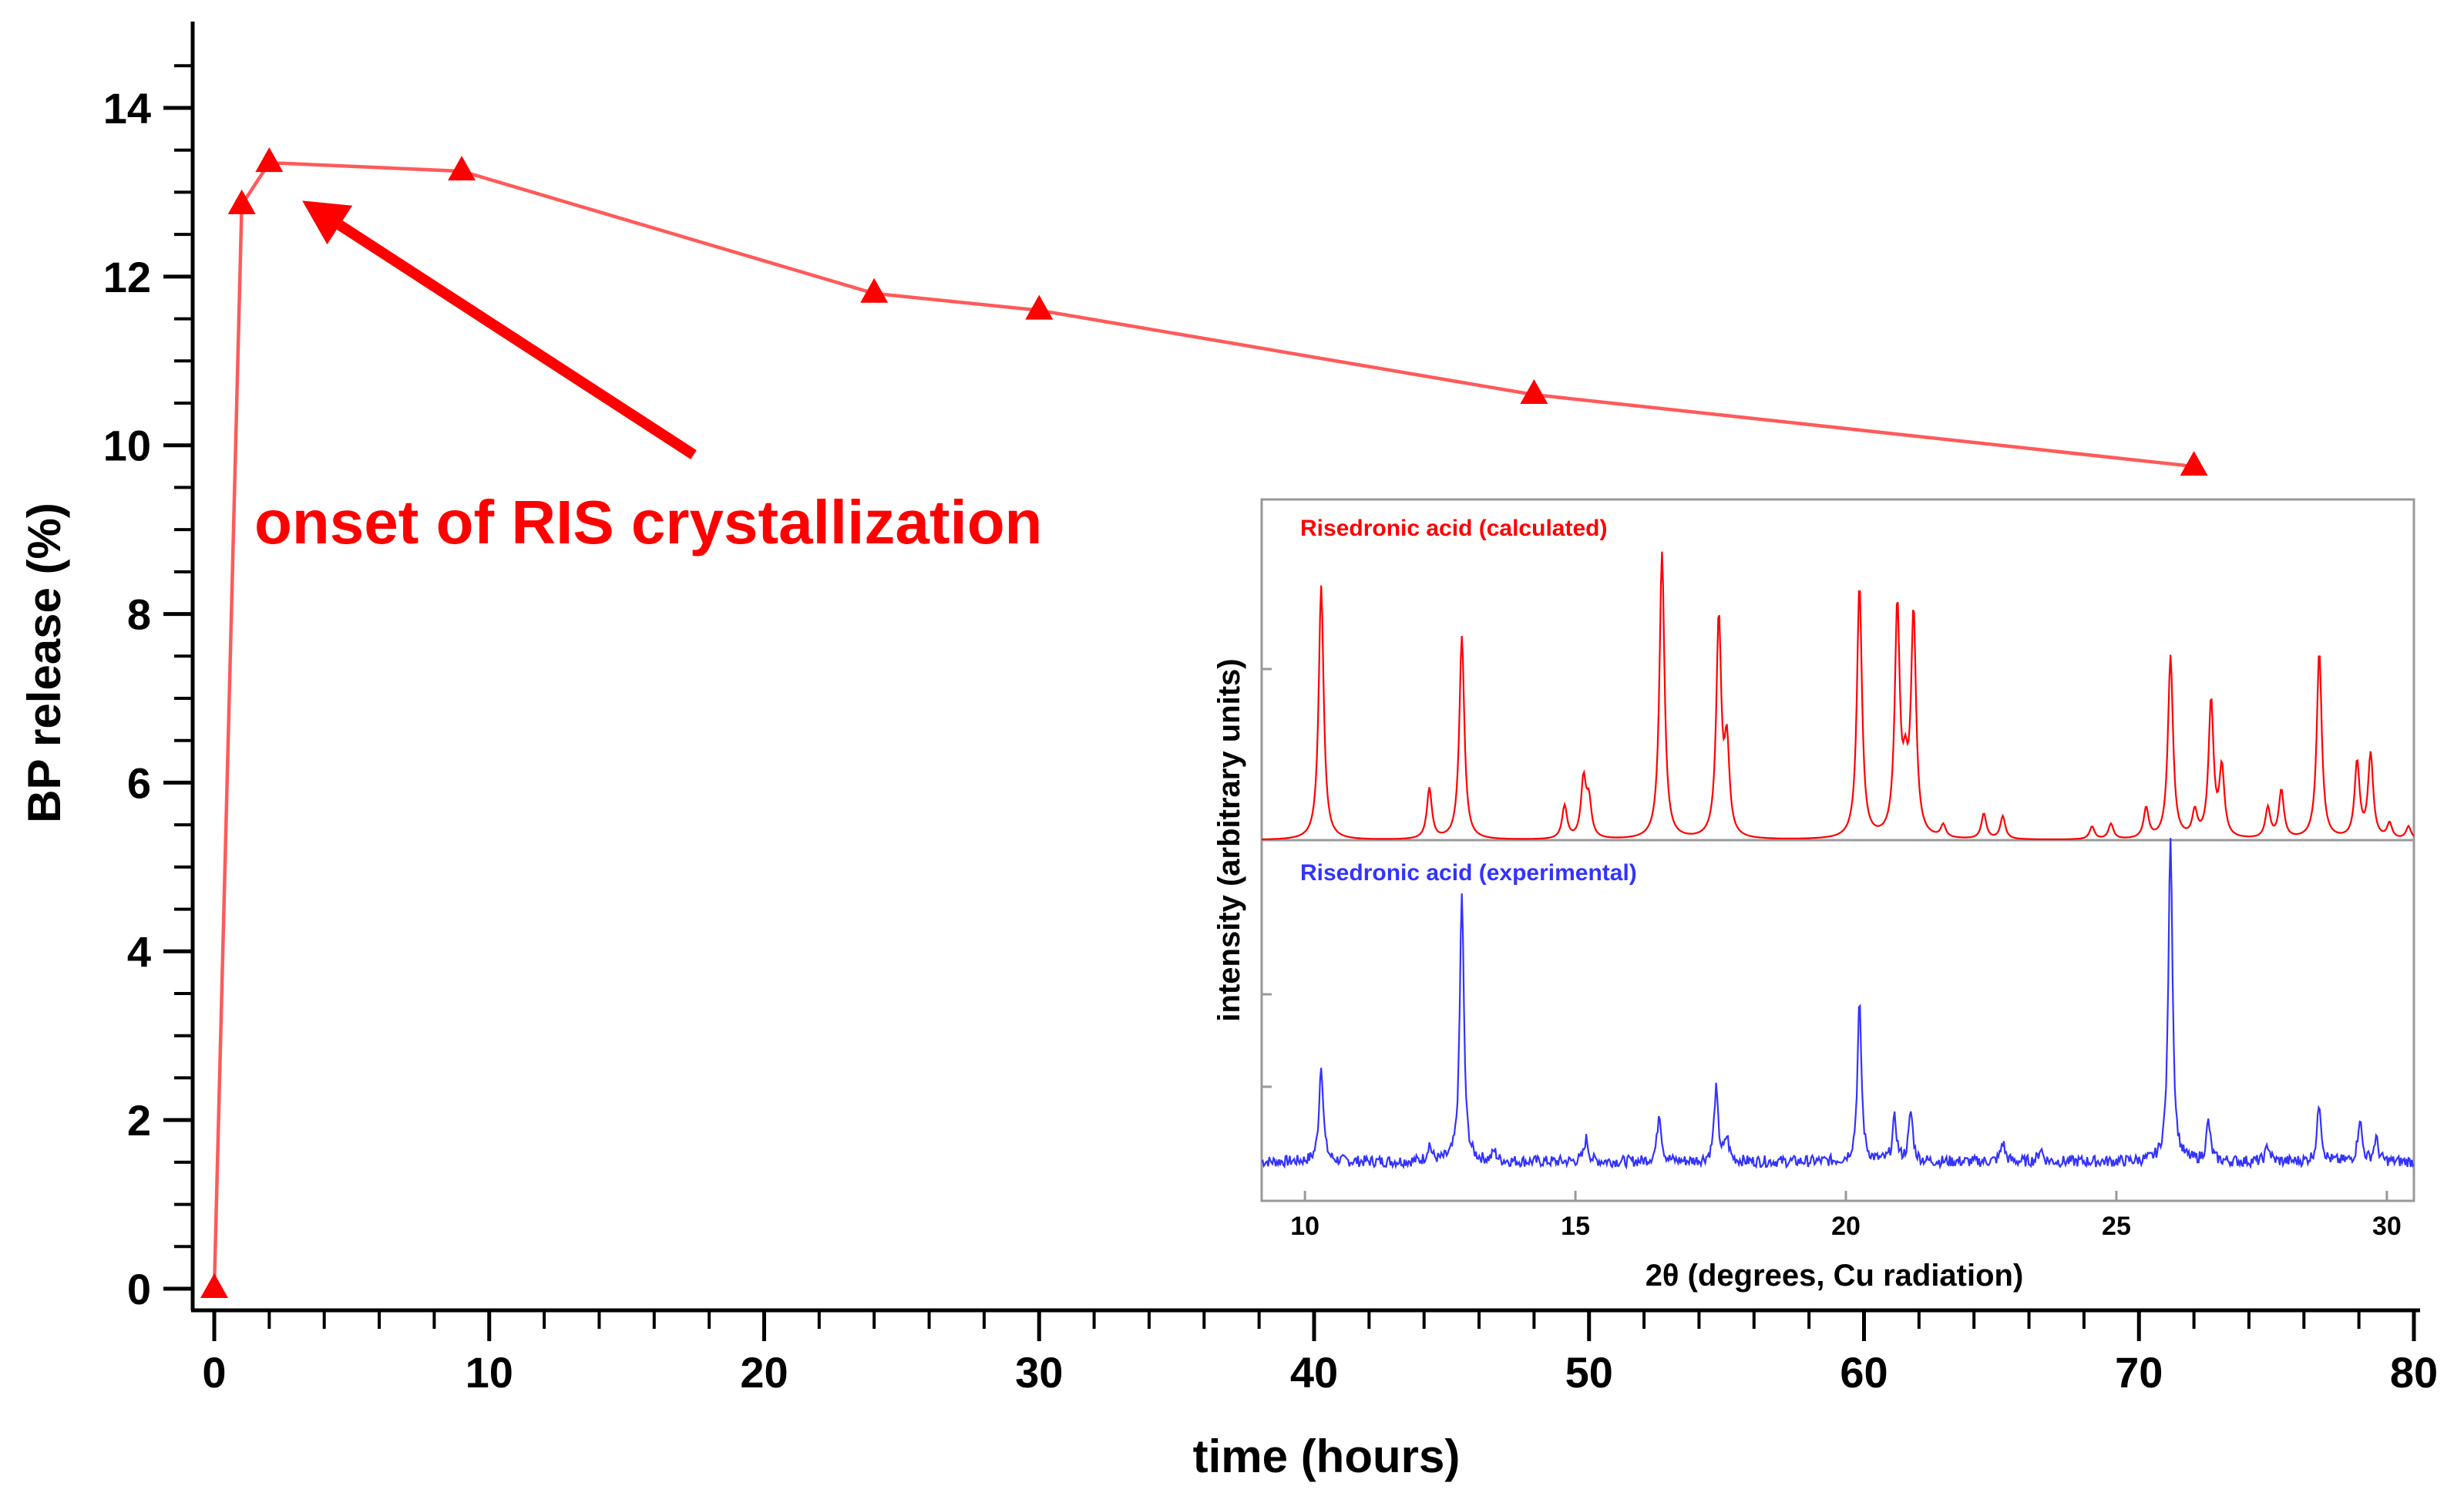 Image resolution: width=2464 pixels, height=1503 pixels. Describe the element at coordinates (1453, 528) in the screenshot. I see `calculated-series-label: Risedronic acid (calculated)` at that location.